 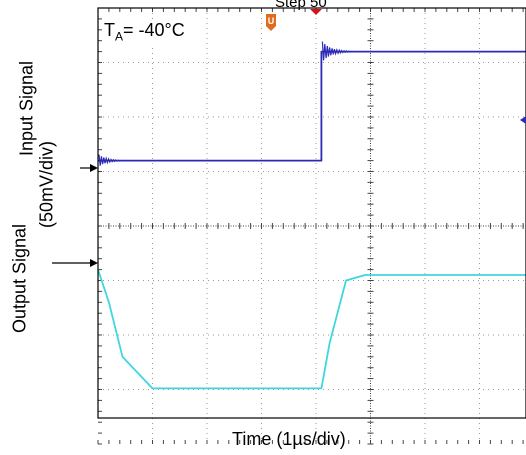 What do you see at coordinates (89, 168) in the screenshot?
I see `input-arrow` at bounding box center [89, 168].